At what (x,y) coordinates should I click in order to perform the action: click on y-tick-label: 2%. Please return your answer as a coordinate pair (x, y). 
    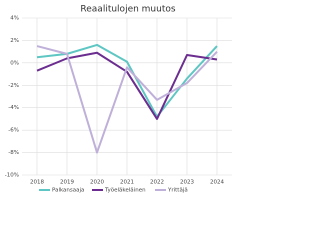
    Looking at the image, I should click on (14, 41).